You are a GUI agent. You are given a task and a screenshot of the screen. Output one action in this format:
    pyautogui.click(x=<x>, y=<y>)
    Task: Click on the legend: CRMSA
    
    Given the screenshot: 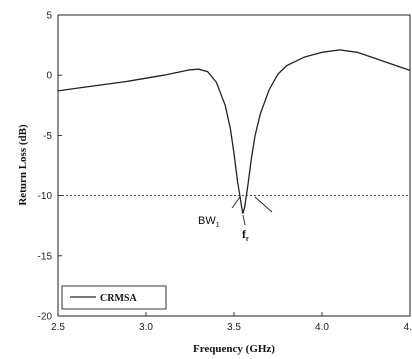 What is the action you would take?
    pyautogui.click(x=114, y=297)
    